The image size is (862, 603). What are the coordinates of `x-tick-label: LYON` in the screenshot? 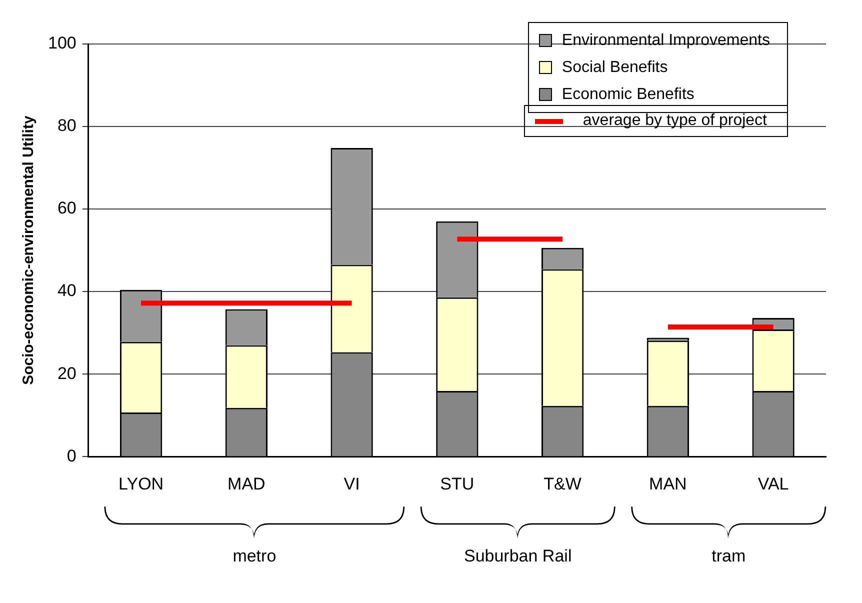 It's located at (141, 484).